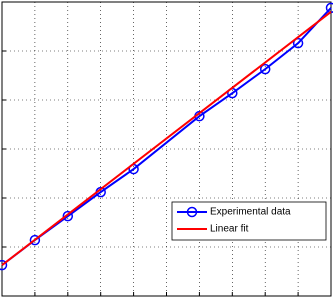 The width and height of the screenshot is (333, 298). What do you see at coordinates (250, 212) in the screenshot?
I see `legend-label: Experimental data` at bounding box center [250, 212].